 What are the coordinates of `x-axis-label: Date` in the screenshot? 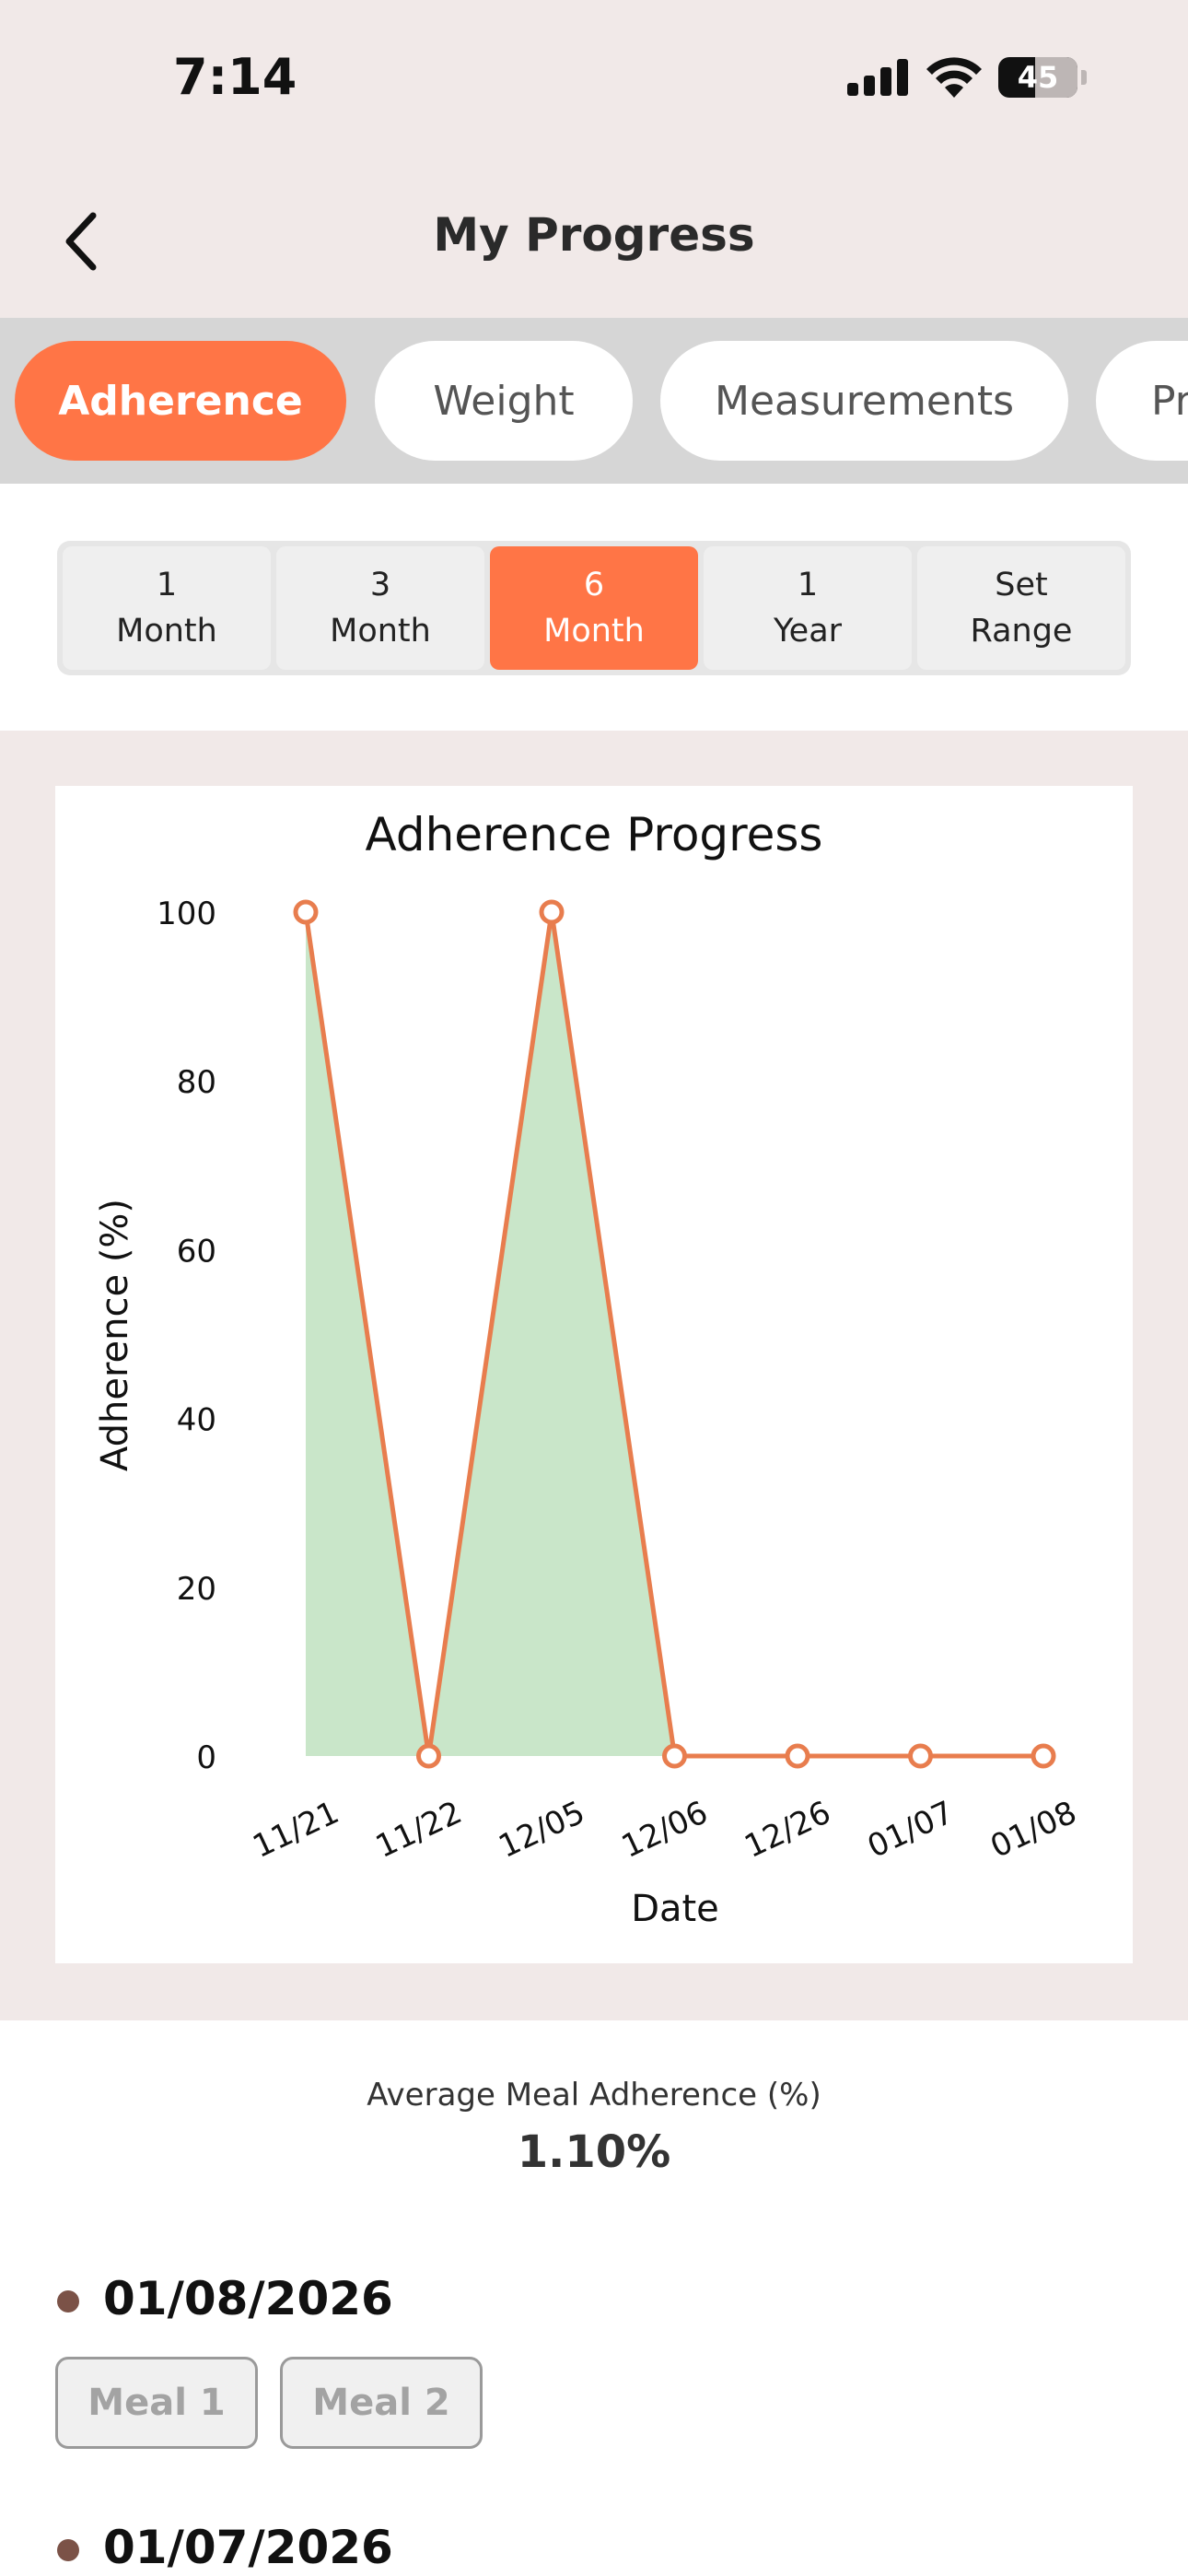 It's located at (675, 1909).